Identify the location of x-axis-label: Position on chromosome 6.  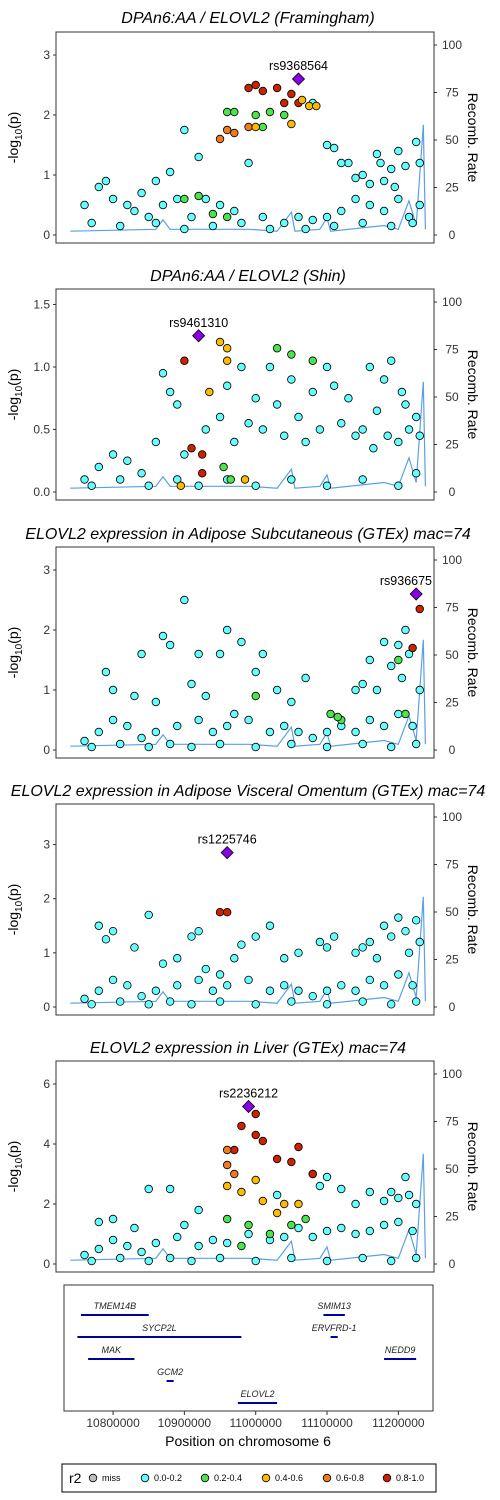
(248, 1441).